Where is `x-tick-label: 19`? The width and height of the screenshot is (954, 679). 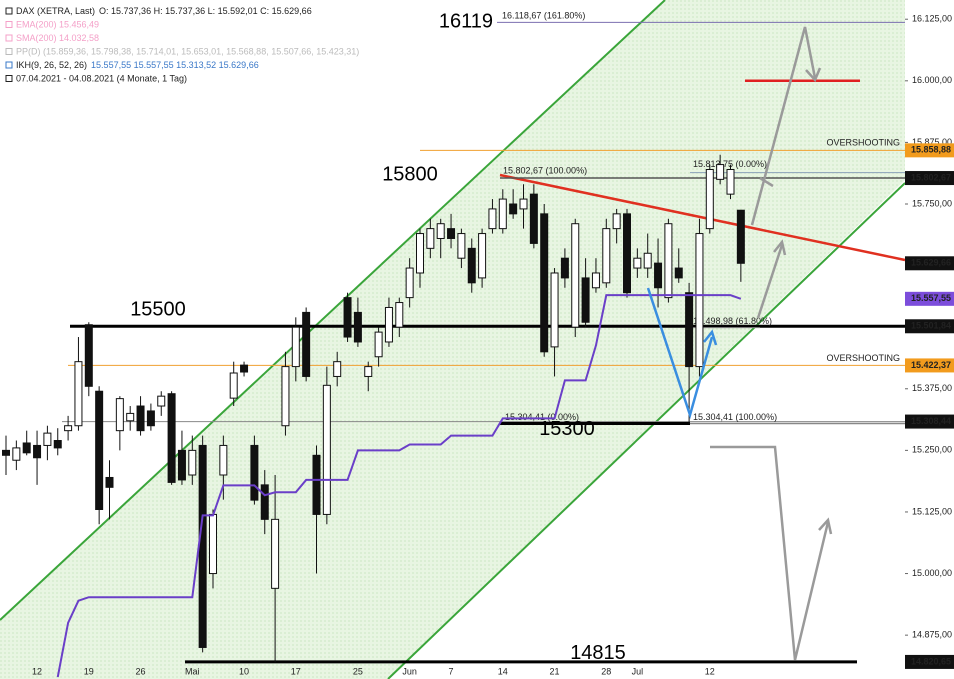 x-tick-label: 19 is located at coordinates (89, 671).